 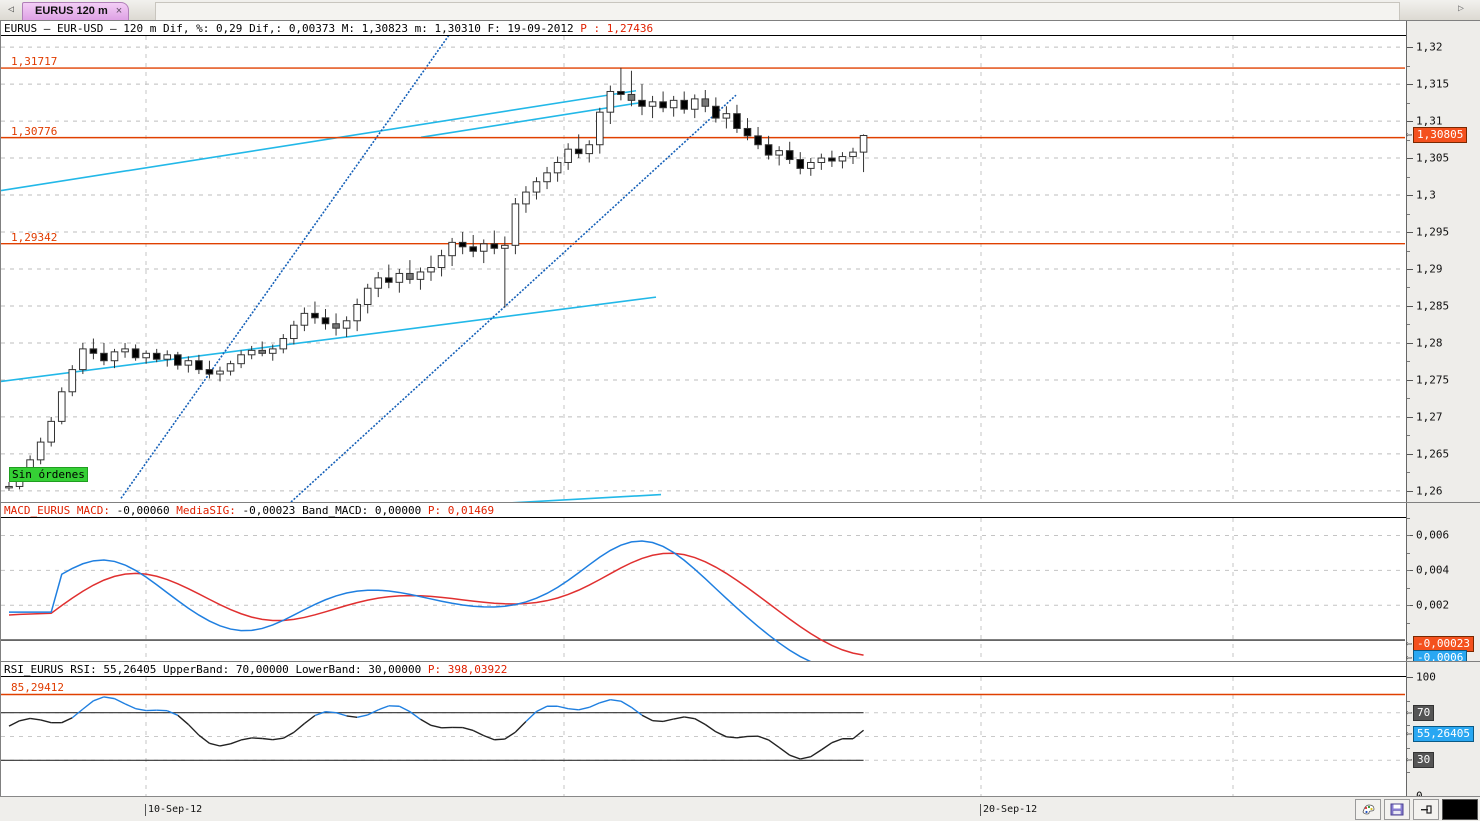 I want to click on rsi-upperband-badge: 70, so click(x=1423, y=713).